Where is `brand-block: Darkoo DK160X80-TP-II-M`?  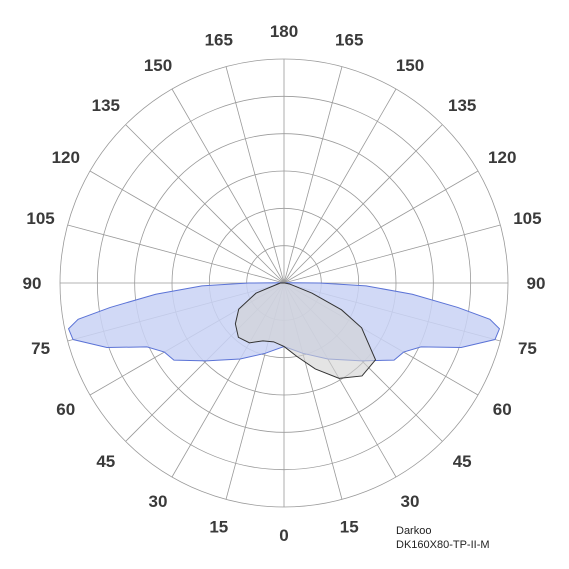
brand-block: Darkoo DK160X80-TP-II-M is located at coordinates (443, 538).